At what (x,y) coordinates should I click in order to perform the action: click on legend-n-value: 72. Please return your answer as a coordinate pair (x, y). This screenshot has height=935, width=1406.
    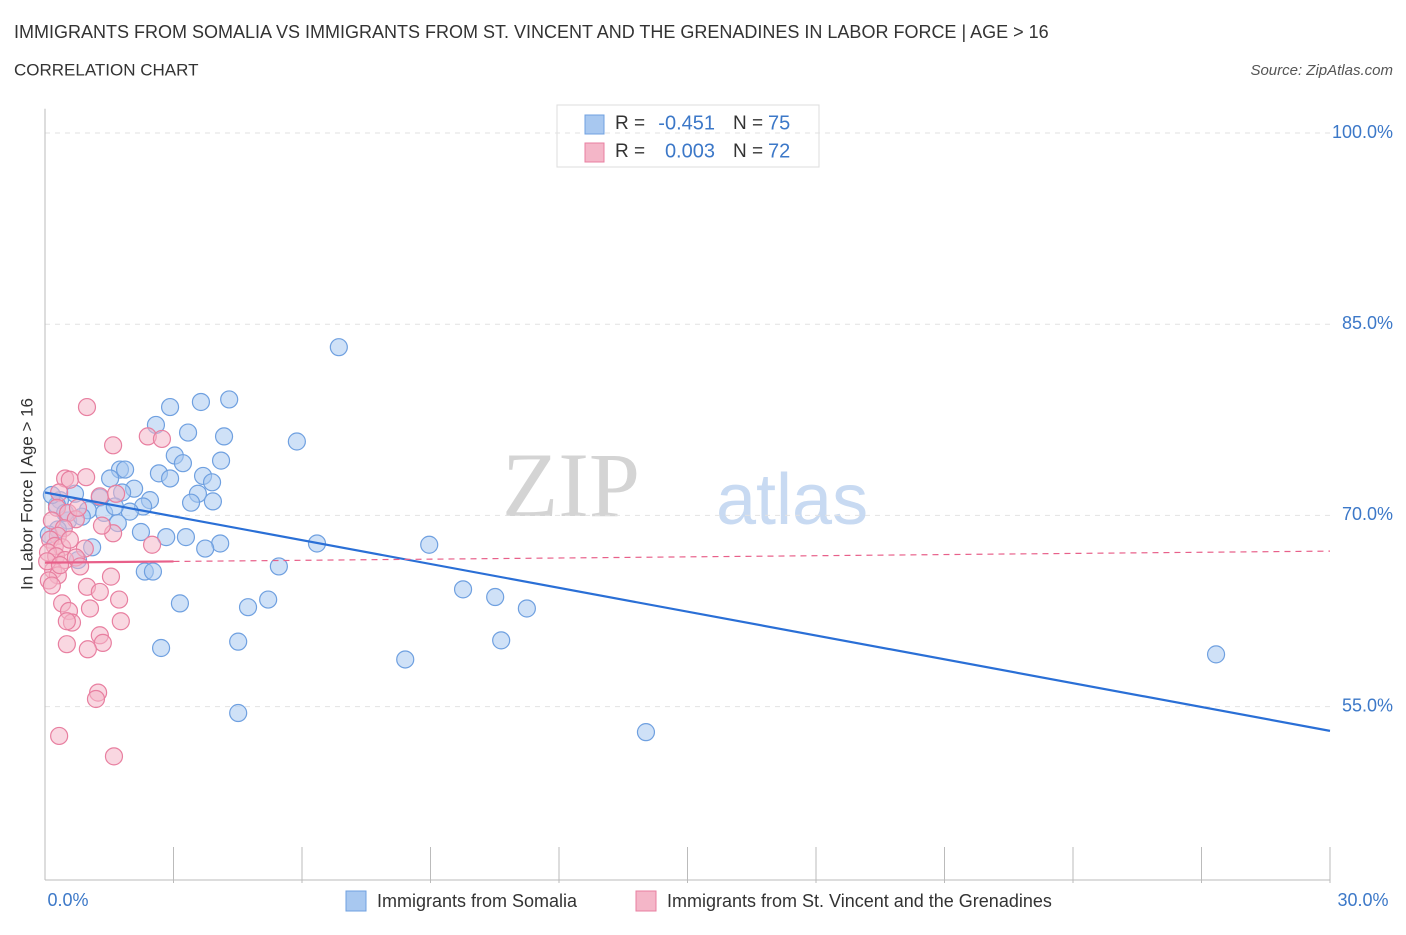
    Looking at the image, I should click on (779, 151).